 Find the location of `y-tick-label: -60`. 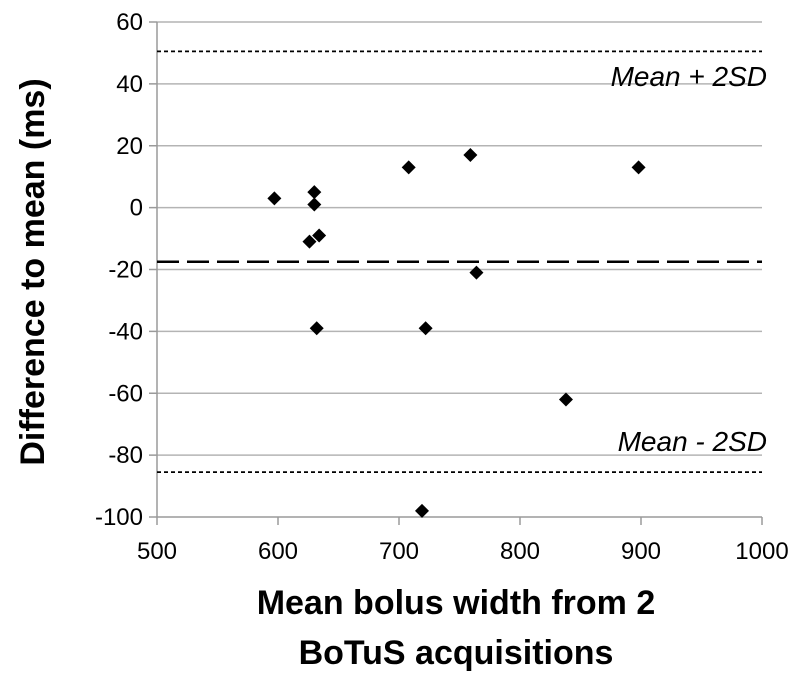

y-tick-label: -60 is located at coordinates (125, 393).